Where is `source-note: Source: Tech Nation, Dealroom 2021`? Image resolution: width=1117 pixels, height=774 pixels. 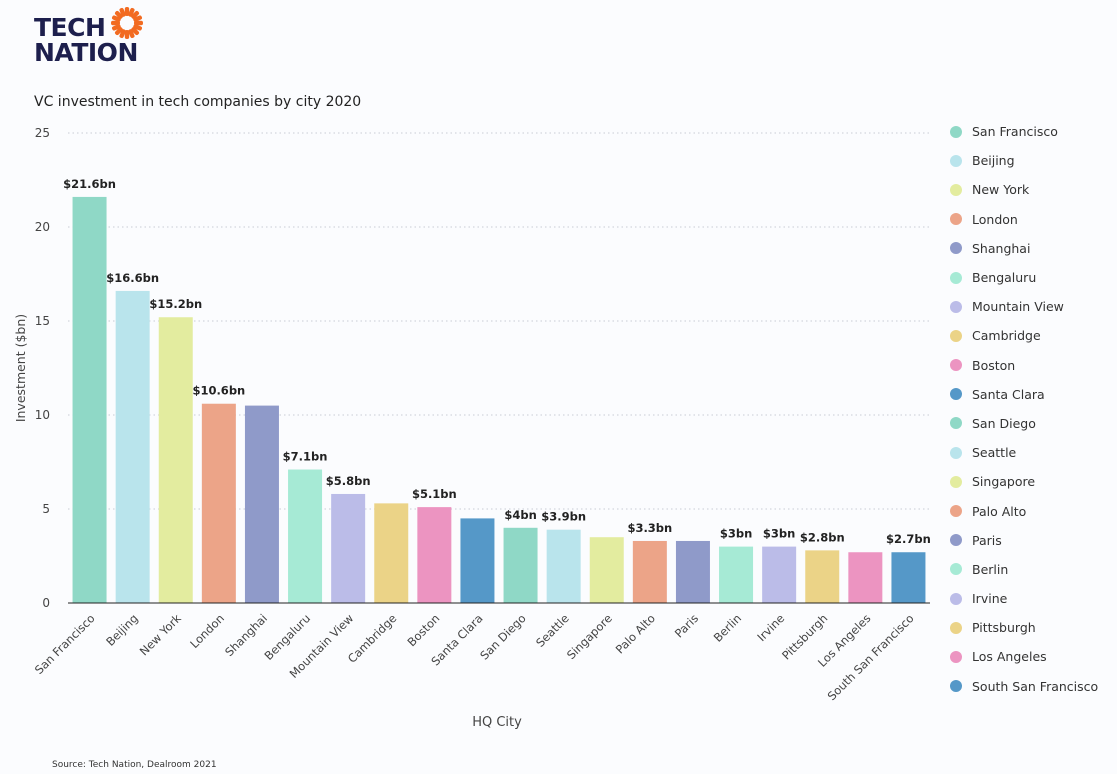
source-note: Source: Tech Nation, Dealroom 2021 is located at coordinates (134, 765).